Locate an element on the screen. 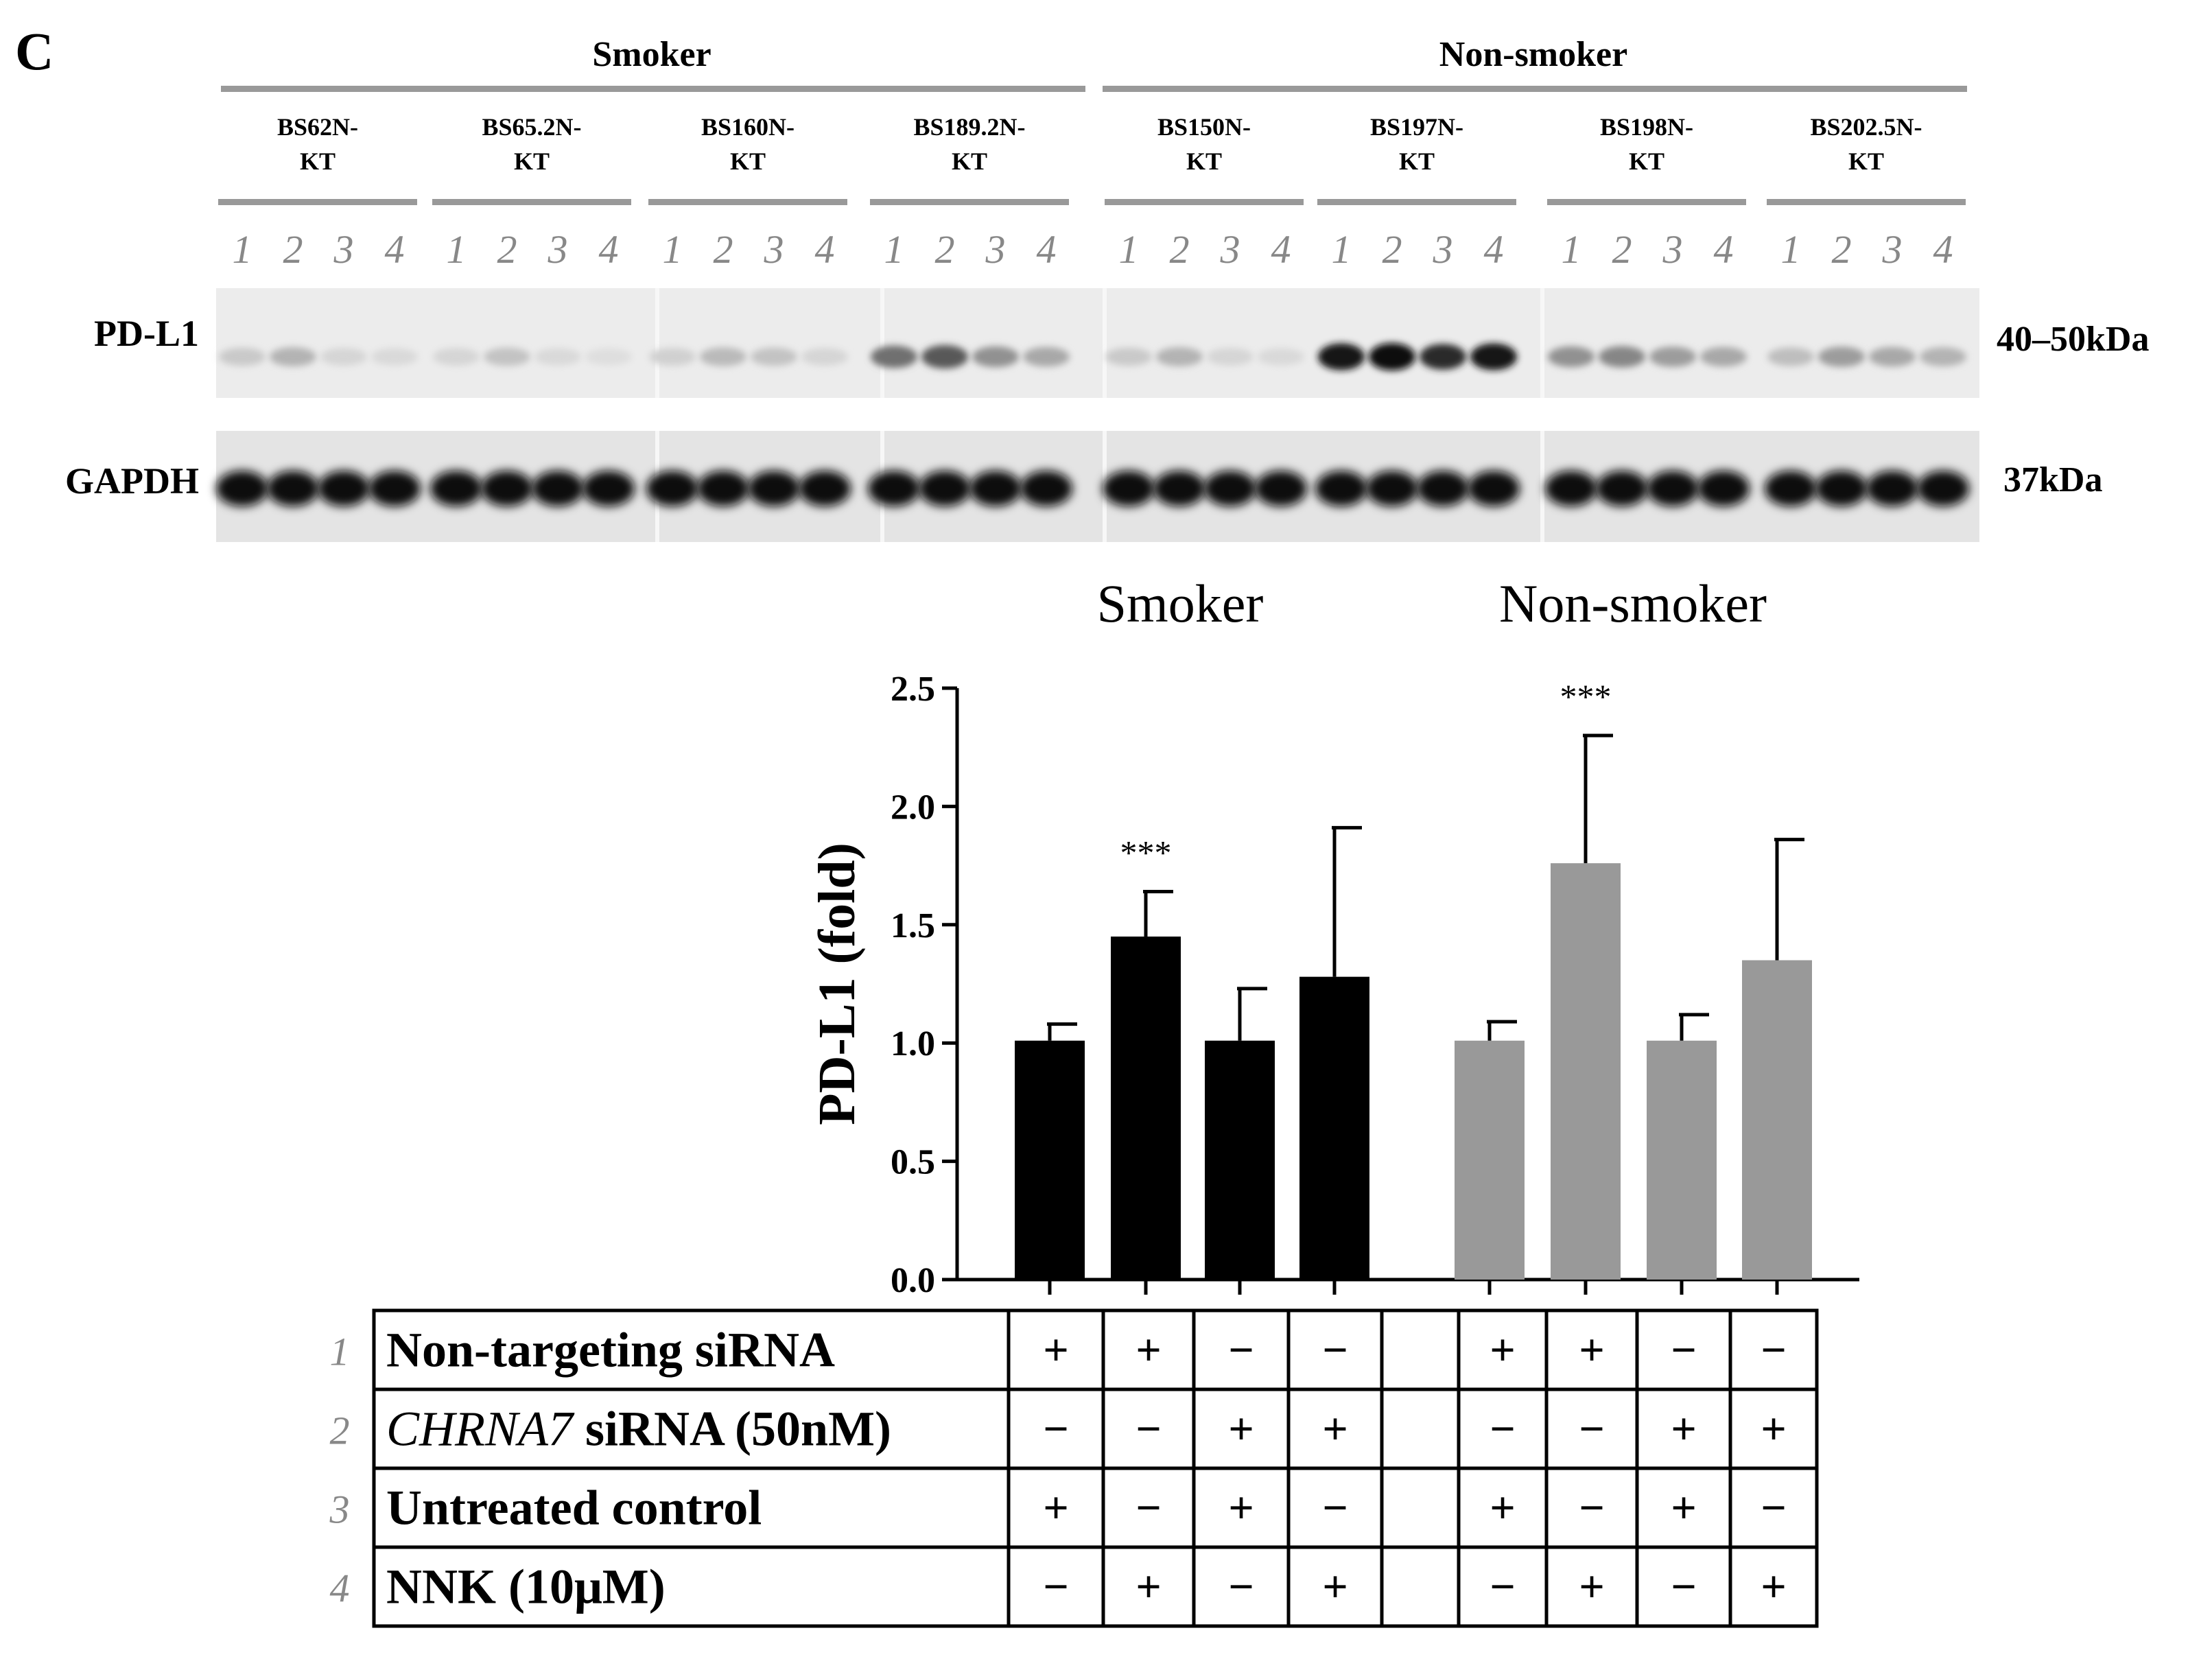 This screenshot has width=2212, height=1659. panel-letter: C is located at coordinates (34, 51).